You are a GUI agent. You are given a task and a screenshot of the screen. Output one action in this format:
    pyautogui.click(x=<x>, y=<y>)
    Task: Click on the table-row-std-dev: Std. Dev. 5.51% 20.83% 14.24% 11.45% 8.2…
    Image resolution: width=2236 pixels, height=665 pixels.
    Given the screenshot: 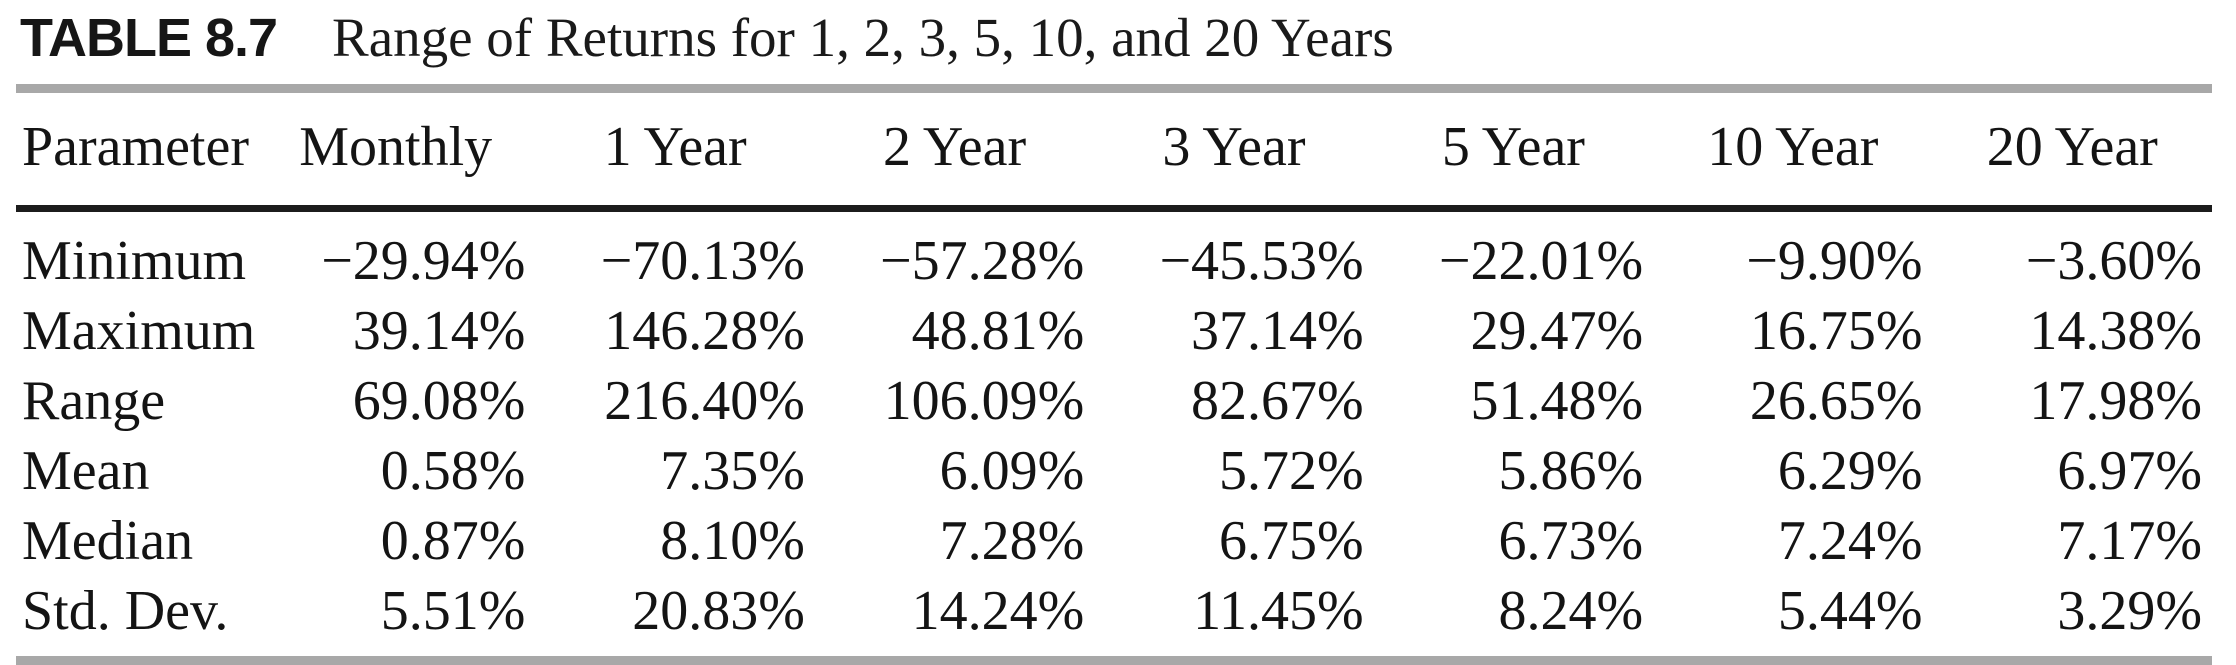 What is the action you would take?
    pyautogui.click(x=1114, y=611)
    